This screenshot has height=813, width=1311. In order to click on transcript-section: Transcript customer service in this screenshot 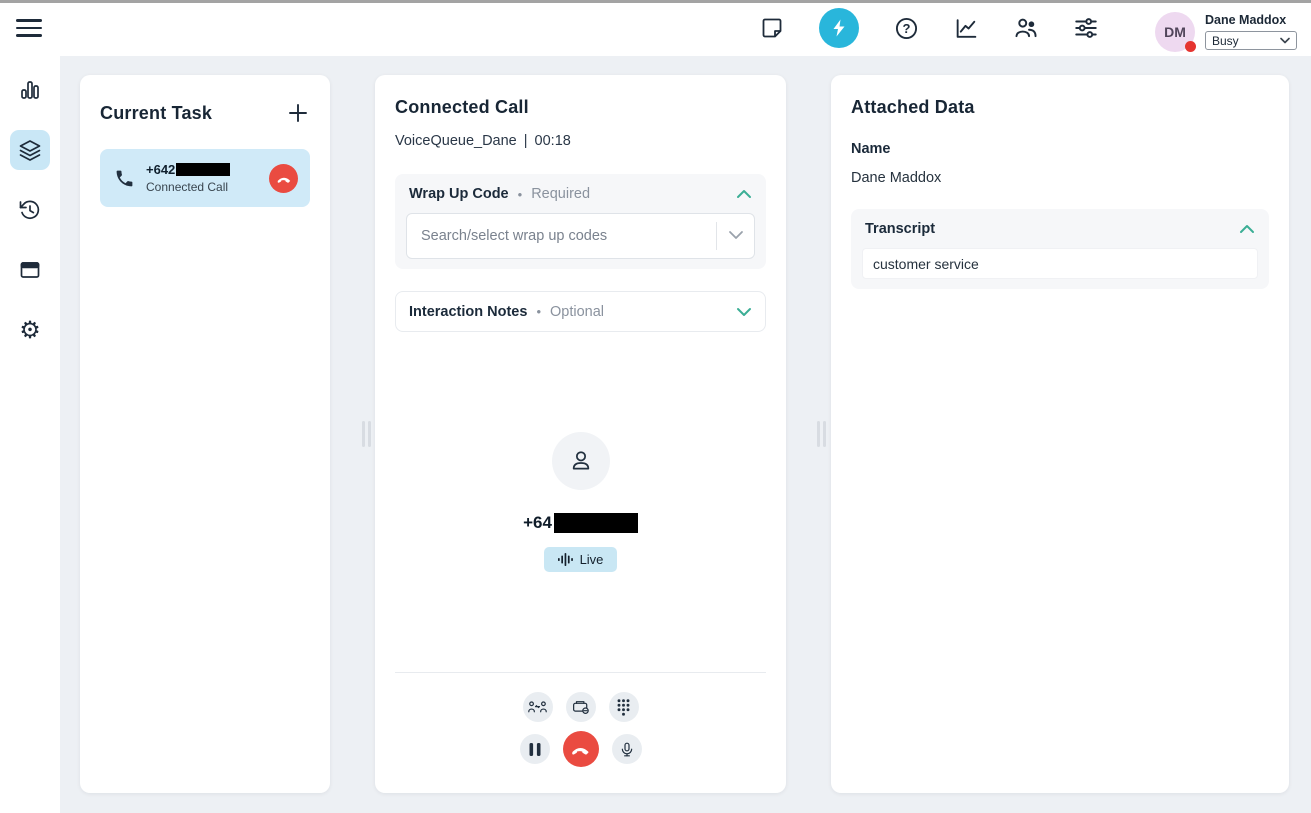, I will do `click(1060, 249)`.